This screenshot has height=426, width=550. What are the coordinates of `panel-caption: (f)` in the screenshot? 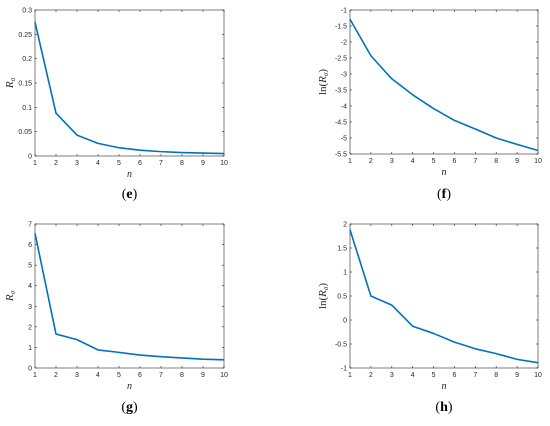 It's located at (444, 194).